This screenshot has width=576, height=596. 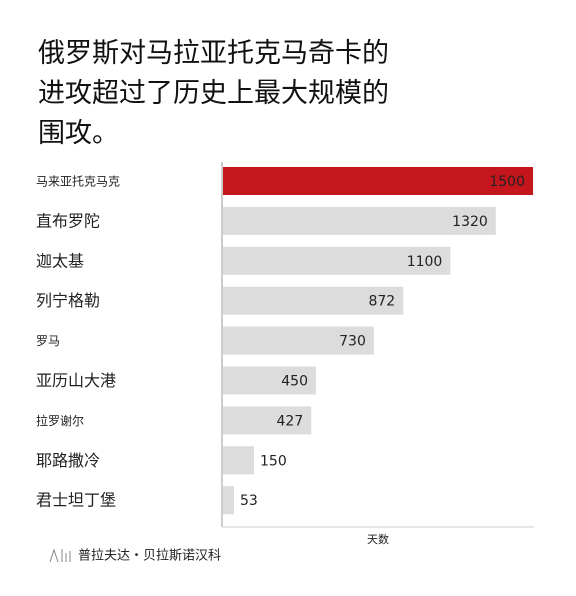 What do you see at coordinates (290, 421) in the screenshot?
I see `value-label: 427` at bounding box center [290, 421].